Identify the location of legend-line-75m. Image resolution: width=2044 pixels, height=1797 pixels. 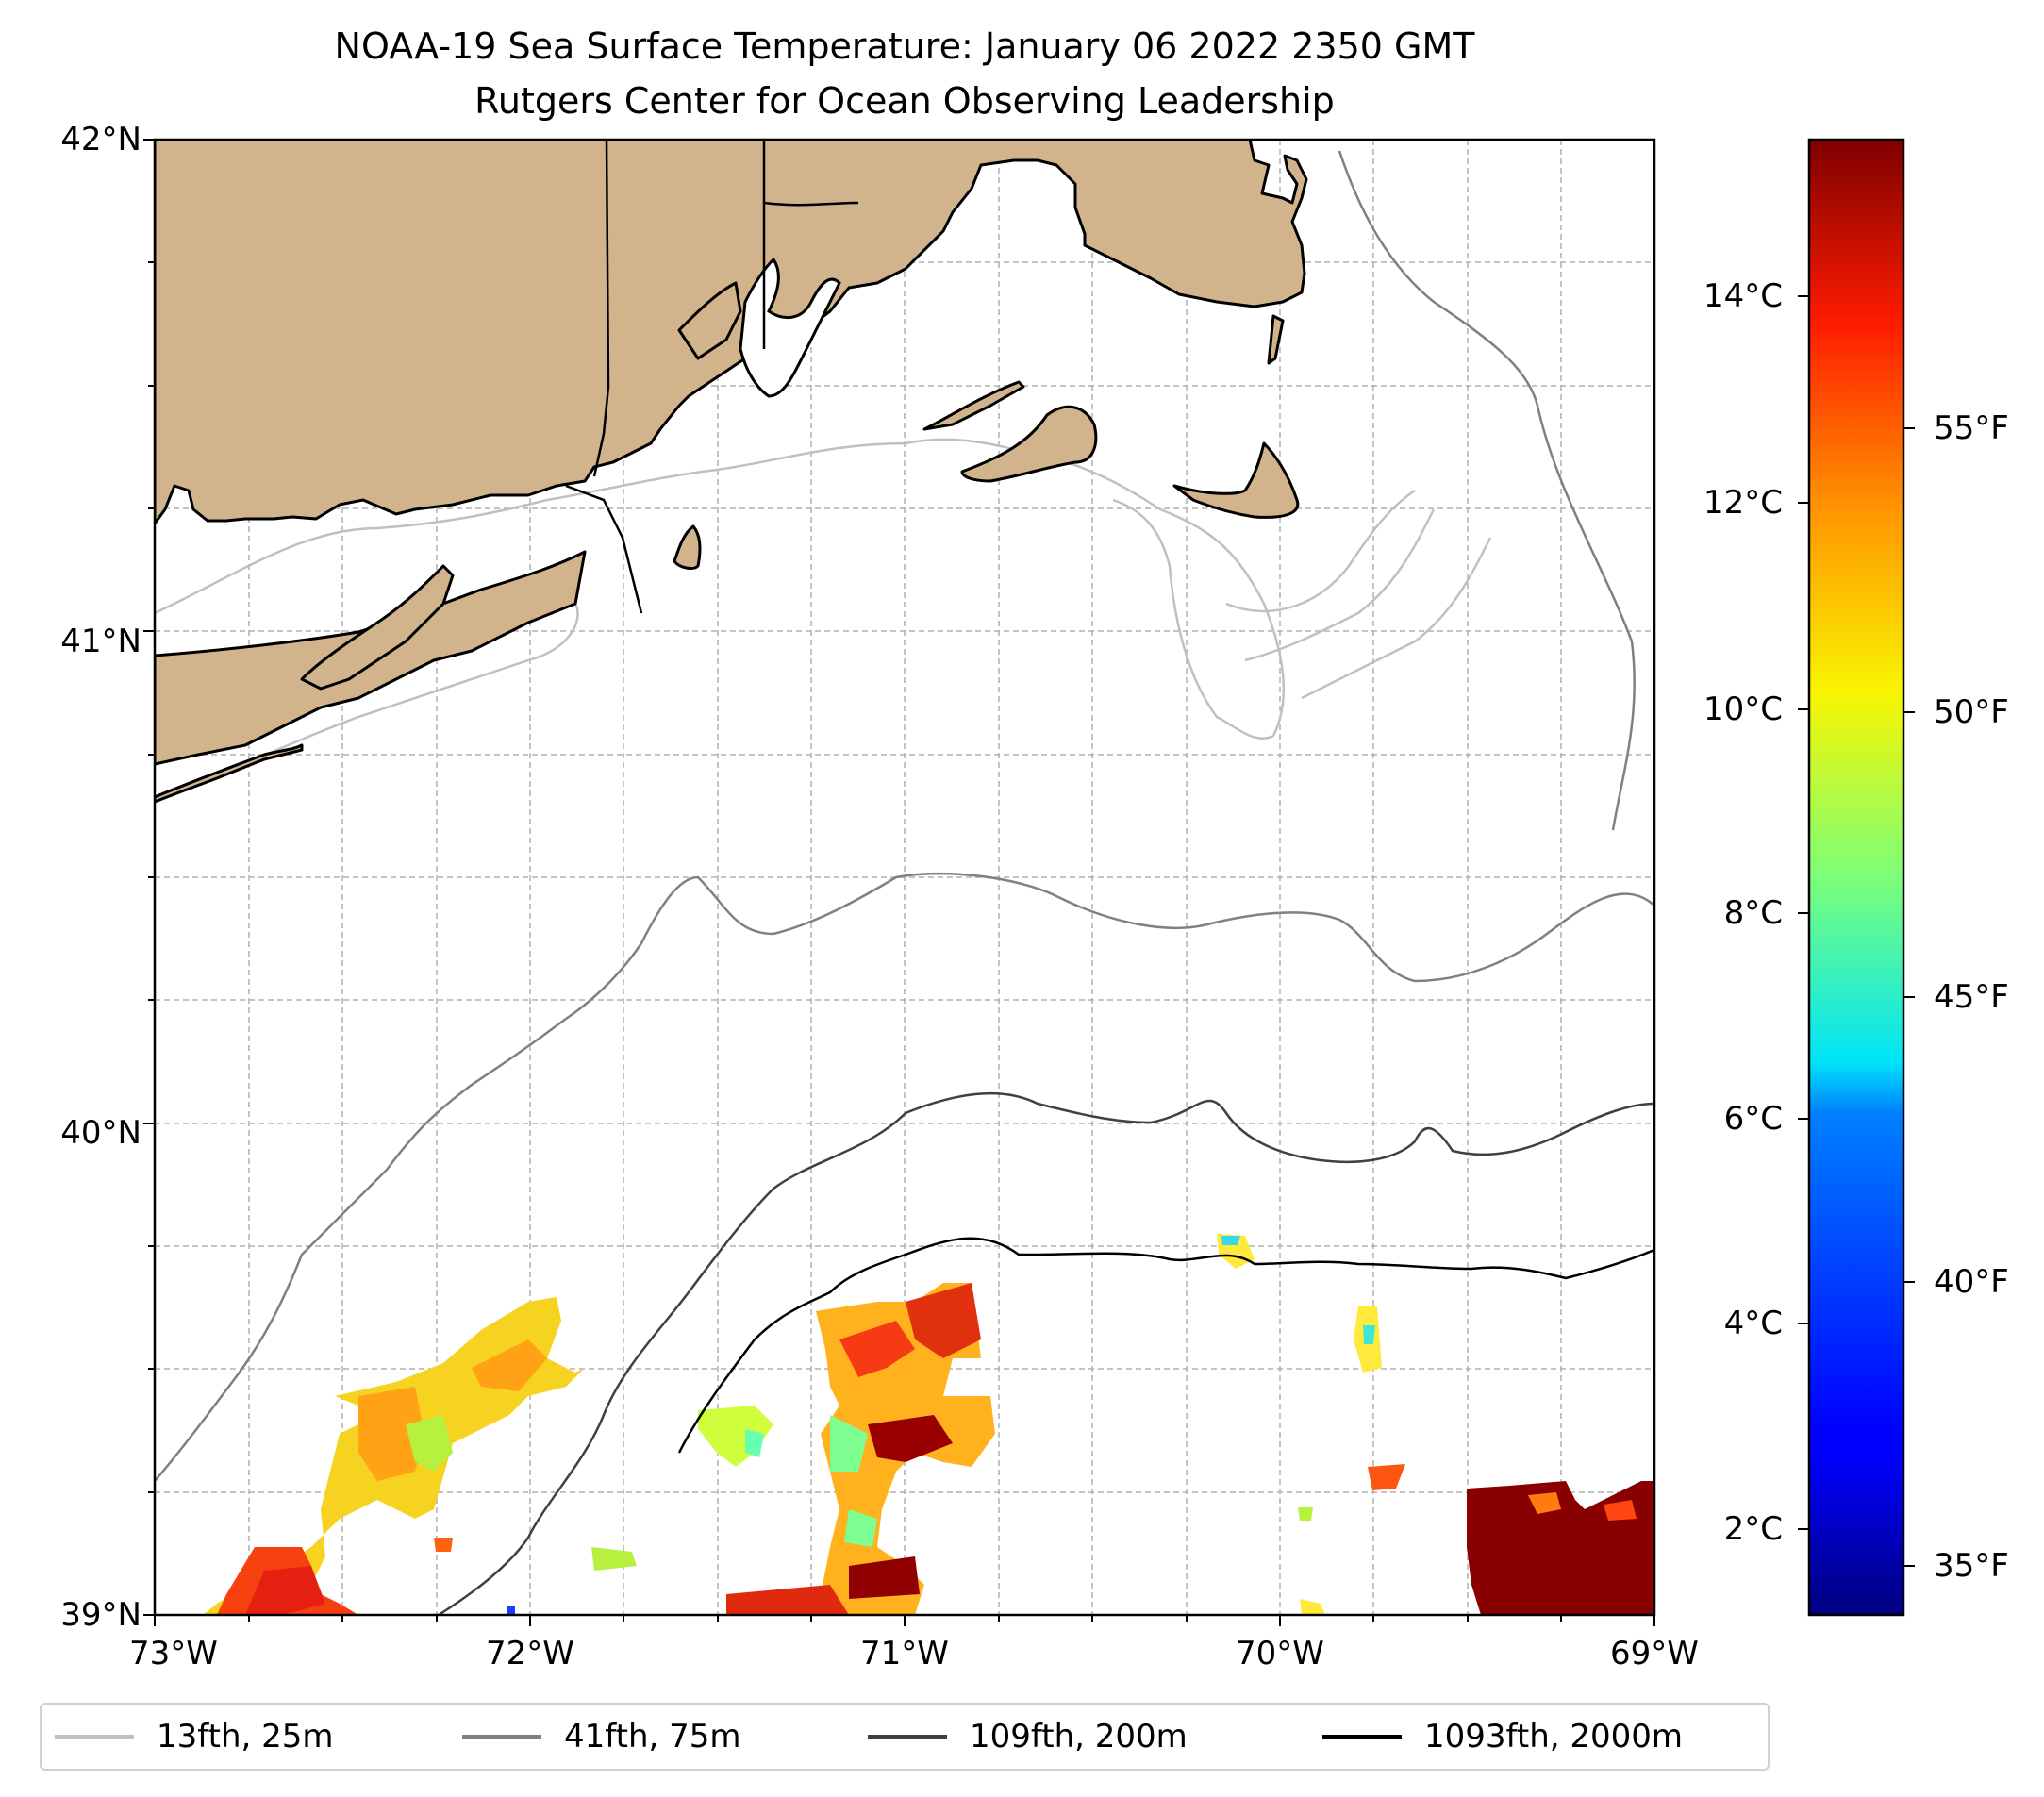
(501, 1737).